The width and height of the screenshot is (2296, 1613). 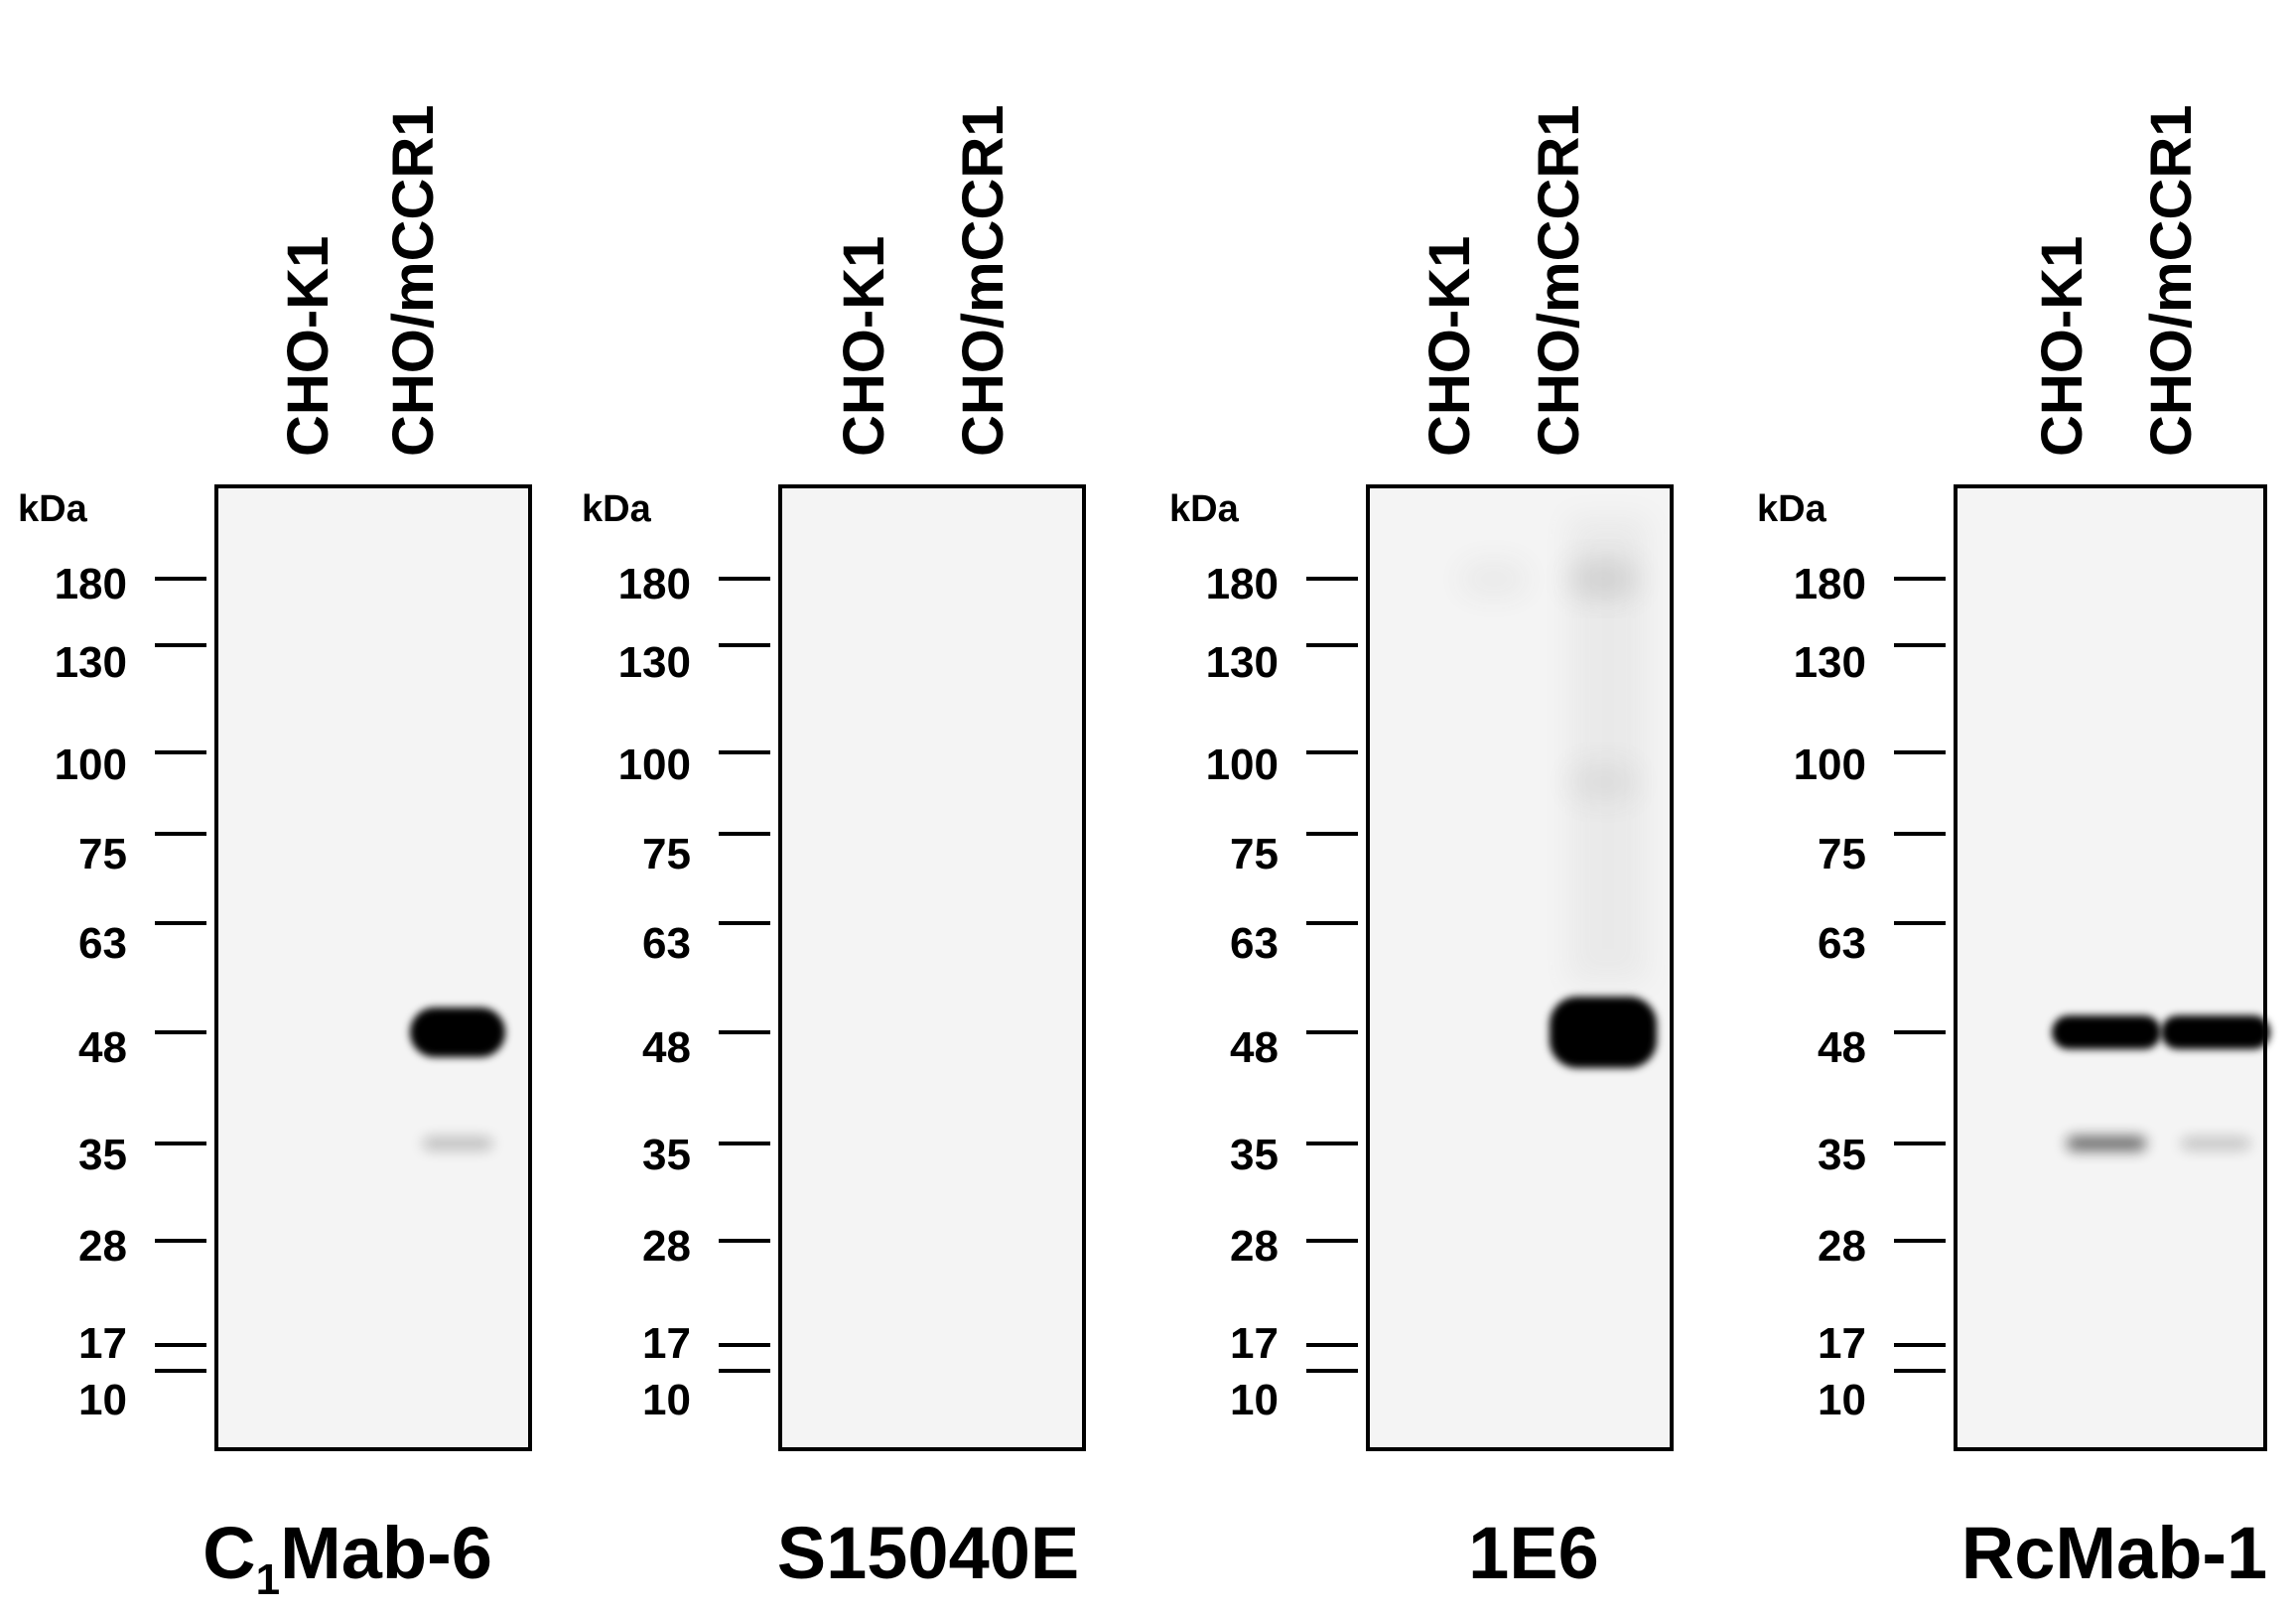 I want to click on antibody-name: 1E6, so click(x=1533, y=1553).